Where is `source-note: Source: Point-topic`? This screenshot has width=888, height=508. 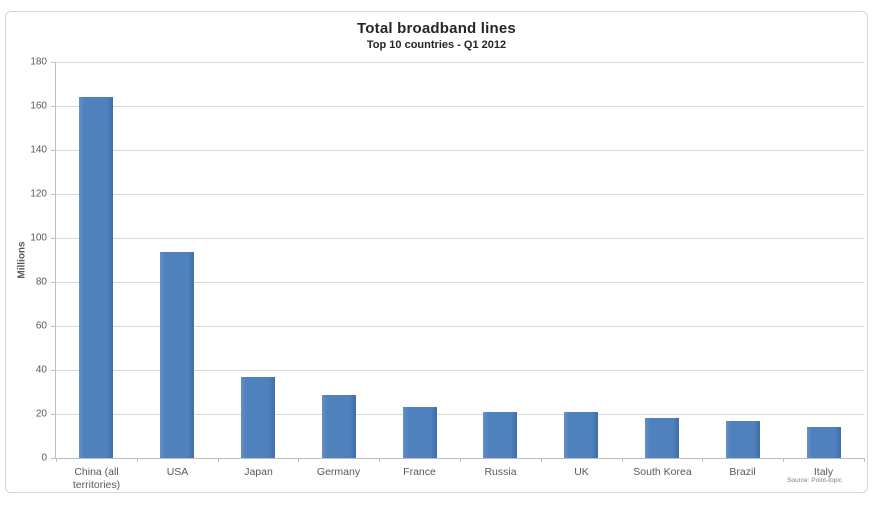 source-note: Source: Point-topic is located at coordinates (814, 480).